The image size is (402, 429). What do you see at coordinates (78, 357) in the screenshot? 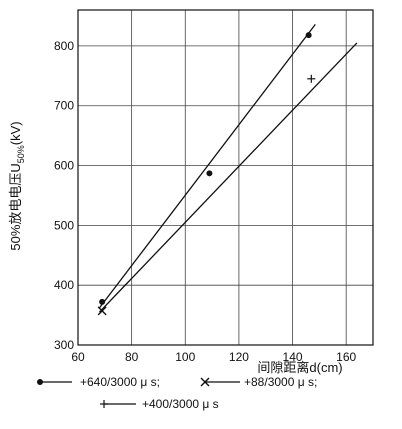
I see `x-tick-label-60: 60` at bounding box center [78, 357].